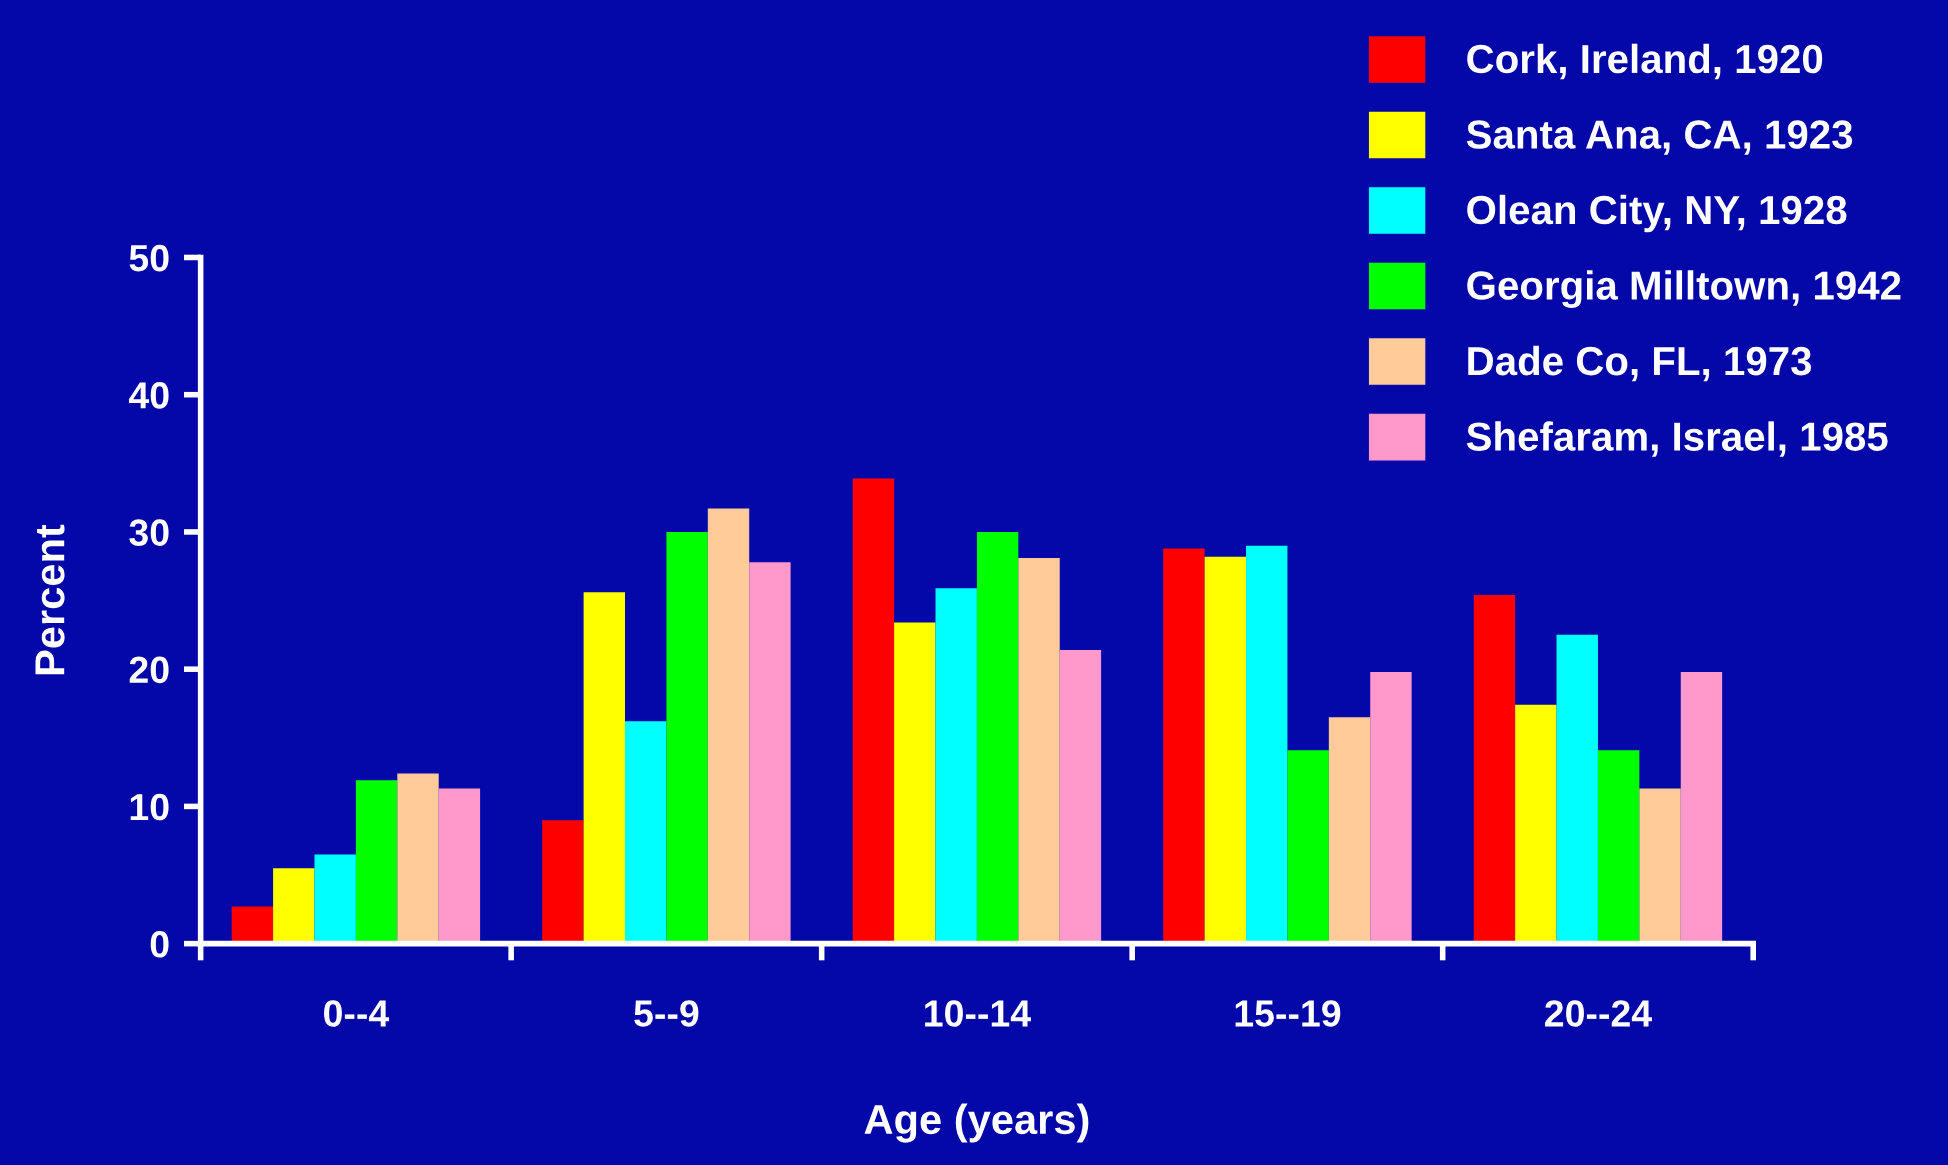  Describe the element at coordinates (1598, 1013) in the screenshot. I see `x-tick-label: 20--24` at that location.